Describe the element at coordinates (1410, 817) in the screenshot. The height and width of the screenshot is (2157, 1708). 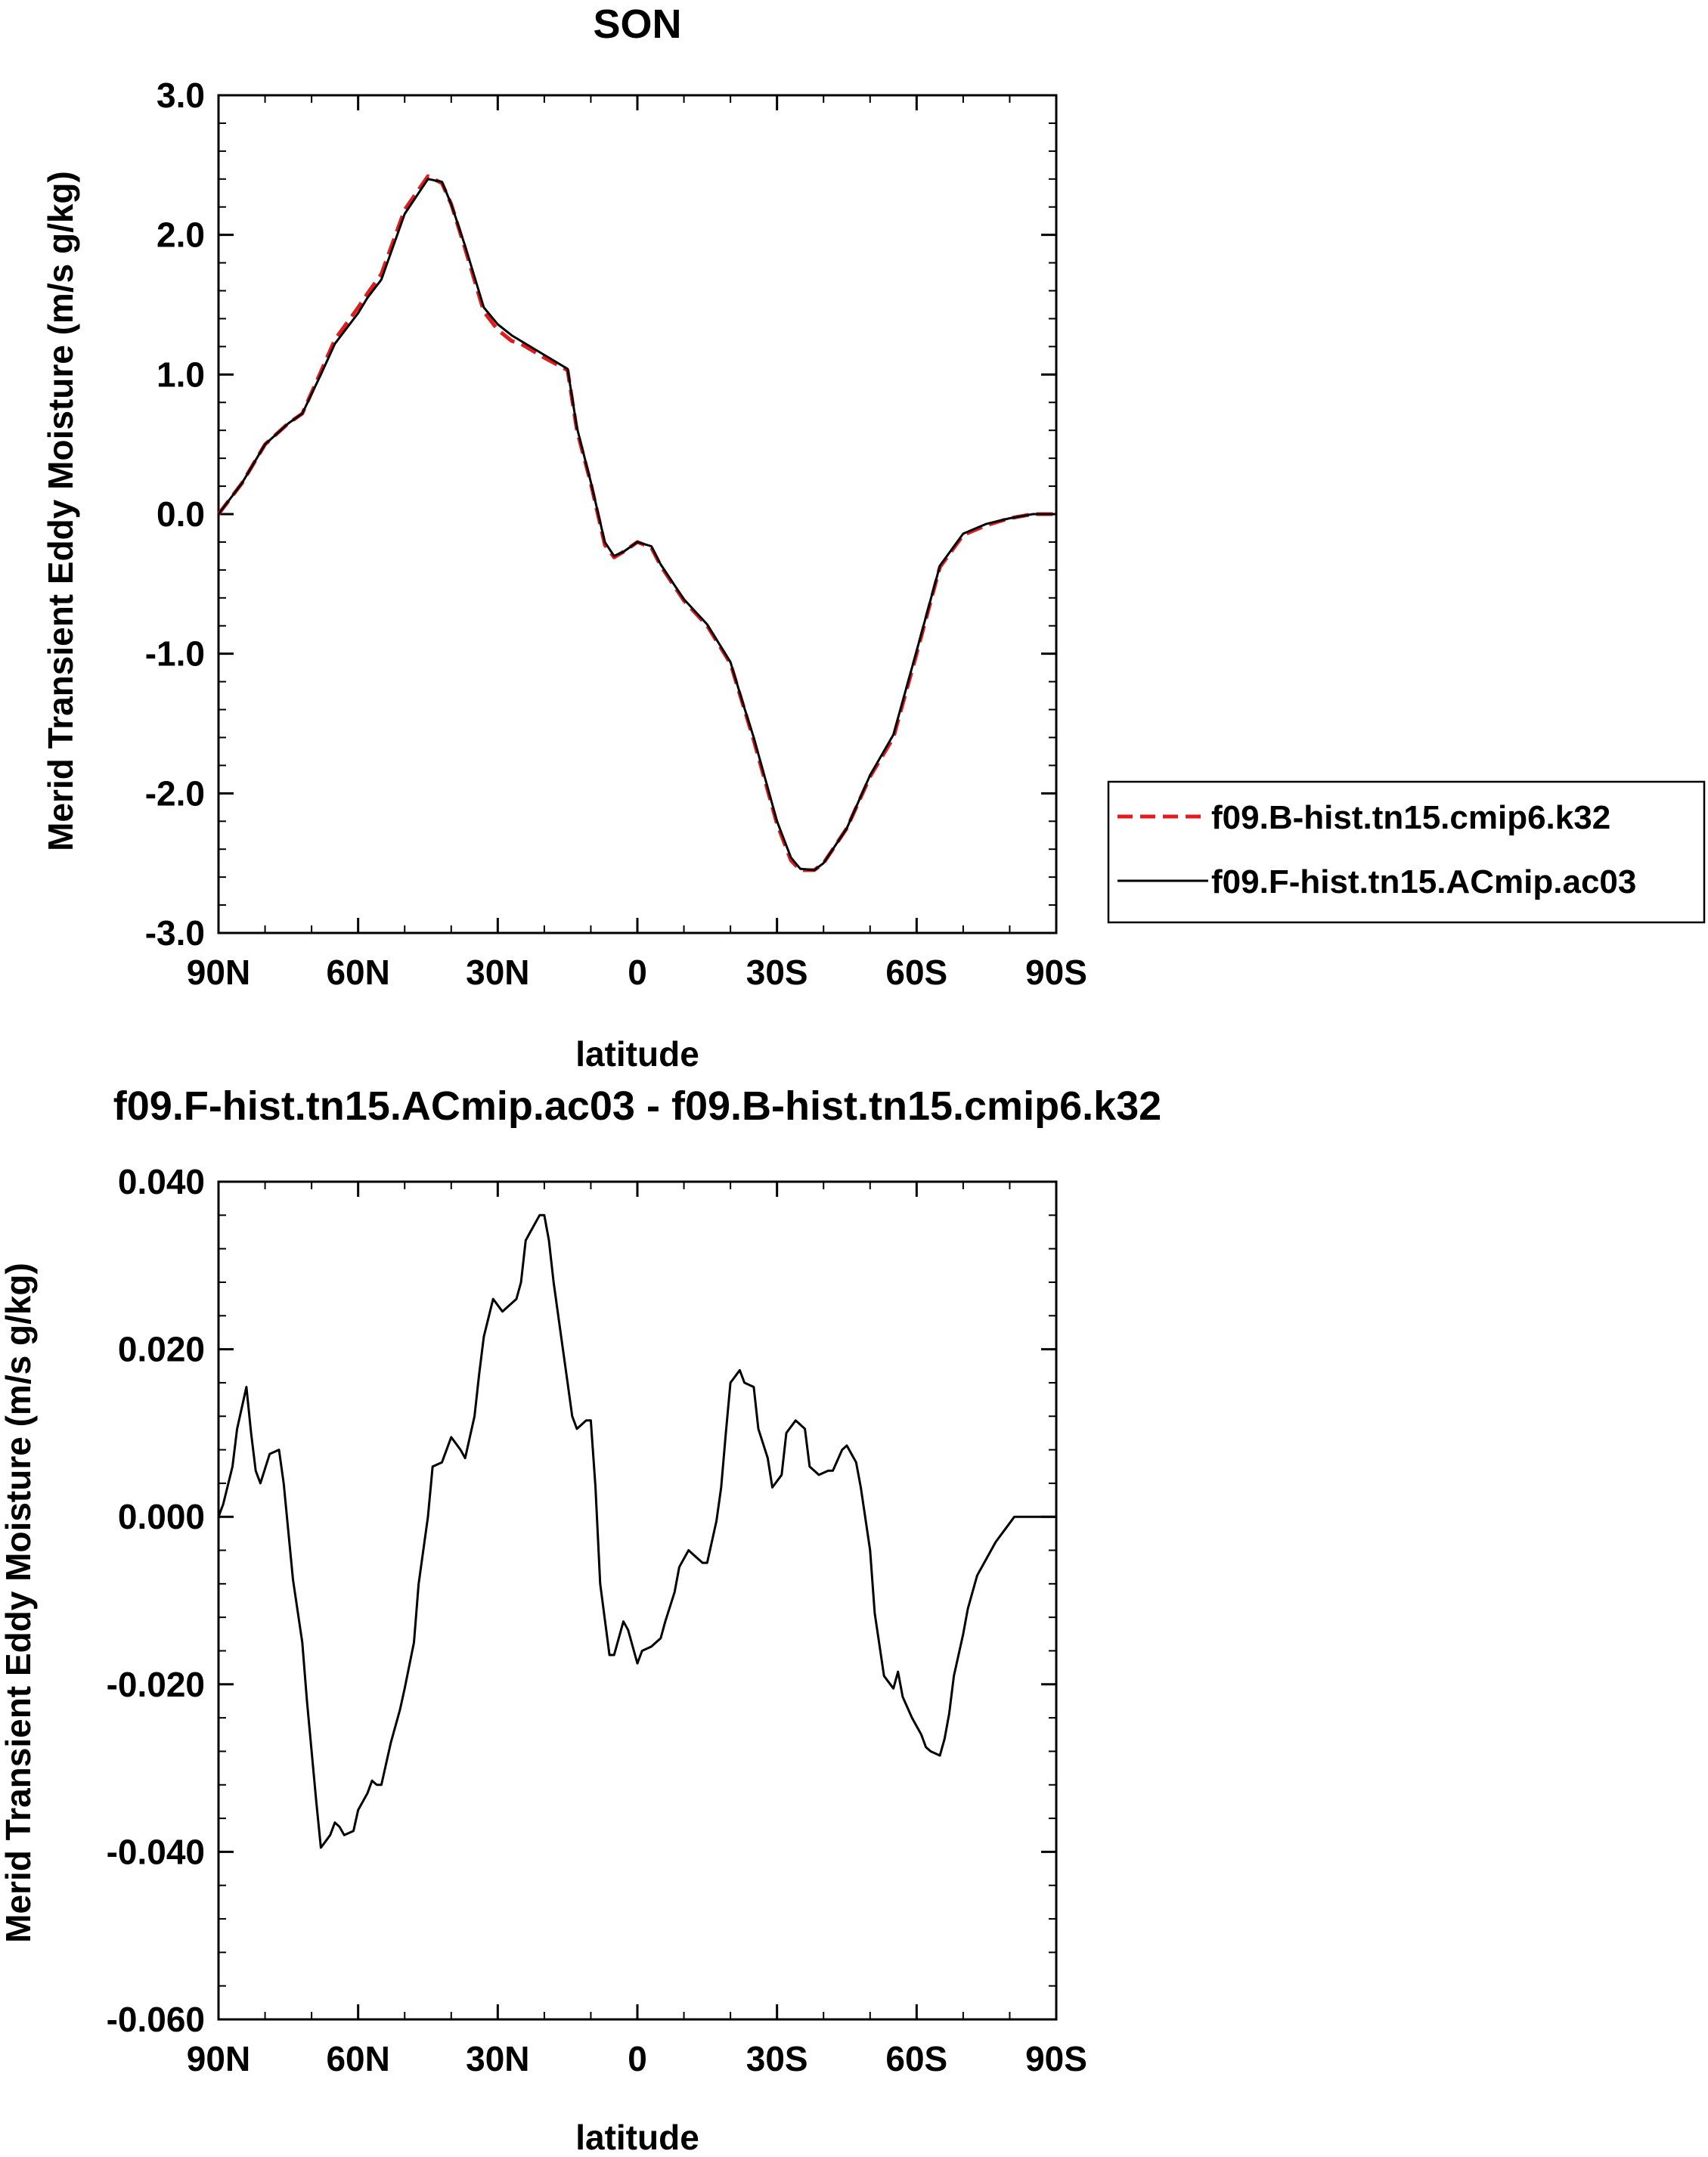
I see `legend-label-b-hist: f09.B-hist.tn15.cmip6.k32` at that location.